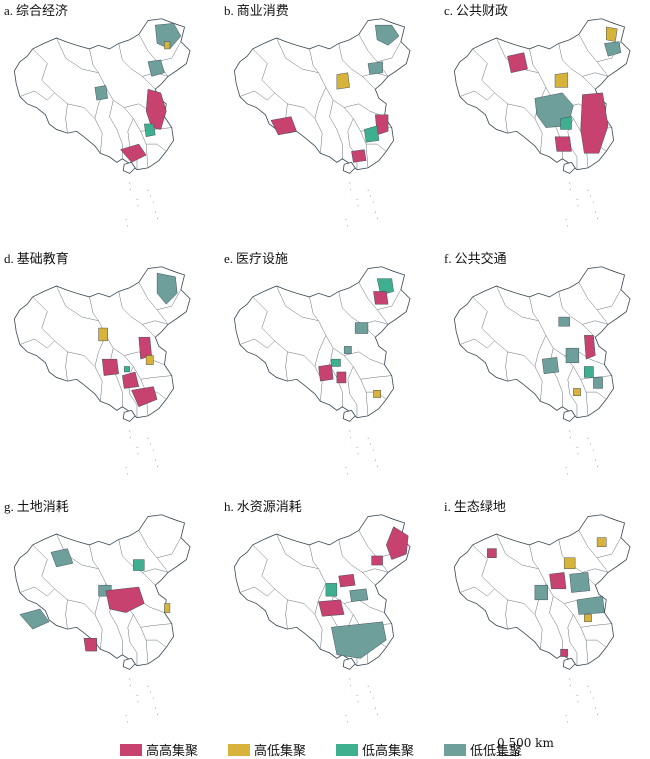 The width and height of the screenshot is (650, 759). I want to click on panel-letter: d., so click(9, 258).